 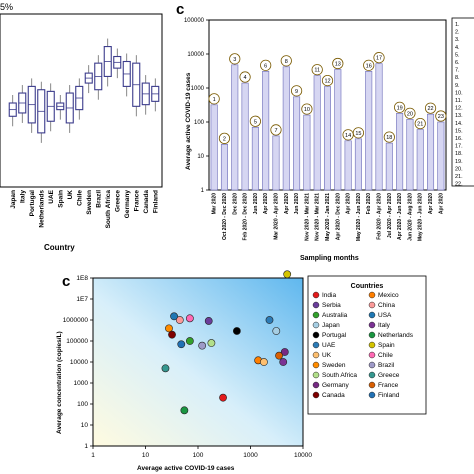 What do you see at coordinates (82, 278) in the screenshot?
I see `y-tick-label: 1E8` at bounding box center [82, 278].